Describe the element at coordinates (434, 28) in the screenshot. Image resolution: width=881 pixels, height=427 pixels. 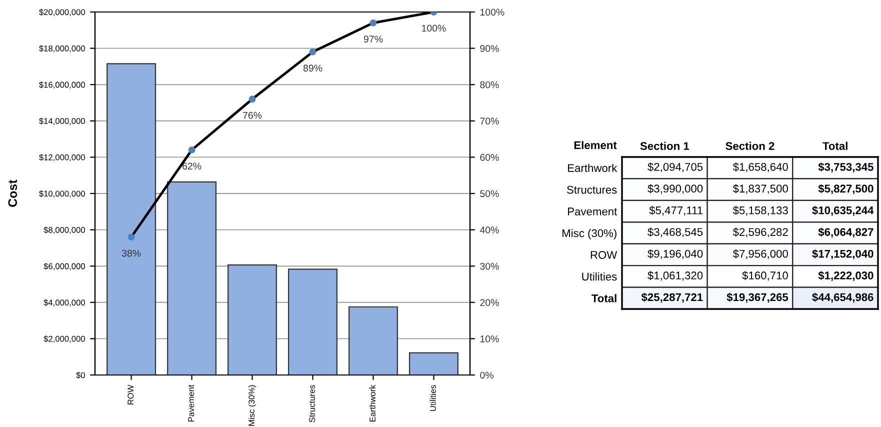
I see `data-label: 100%` at that location.